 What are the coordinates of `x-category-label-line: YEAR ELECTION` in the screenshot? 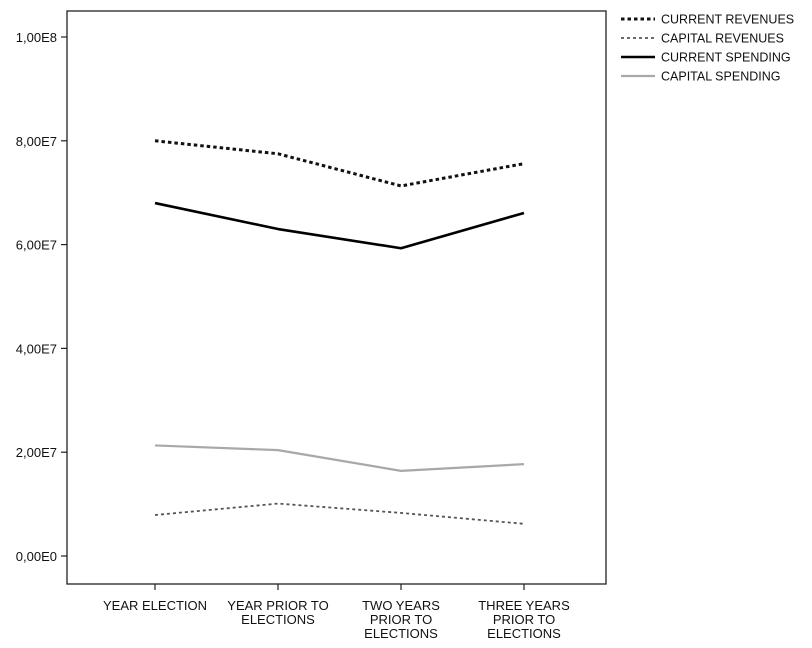 It's located at (155, 605).